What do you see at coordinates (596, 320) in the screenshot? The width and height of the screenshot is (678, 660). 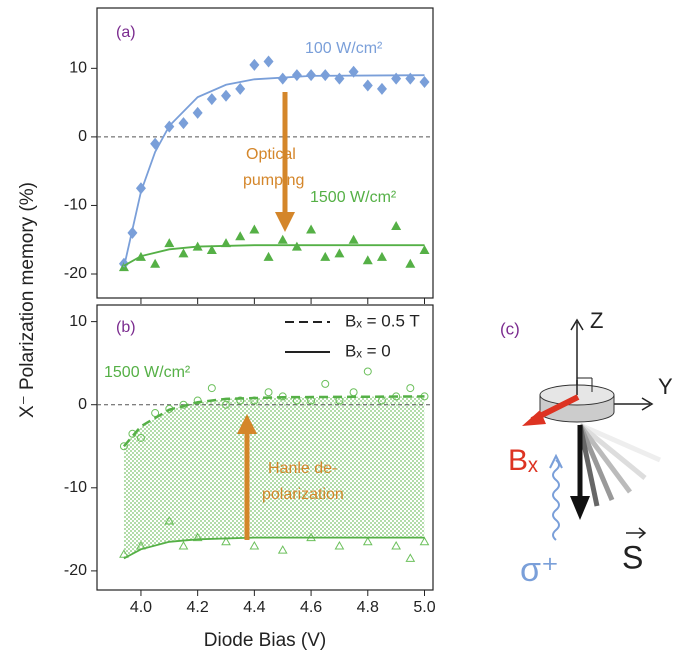 I see `z-label: Z` at bounding box center [596, 320].